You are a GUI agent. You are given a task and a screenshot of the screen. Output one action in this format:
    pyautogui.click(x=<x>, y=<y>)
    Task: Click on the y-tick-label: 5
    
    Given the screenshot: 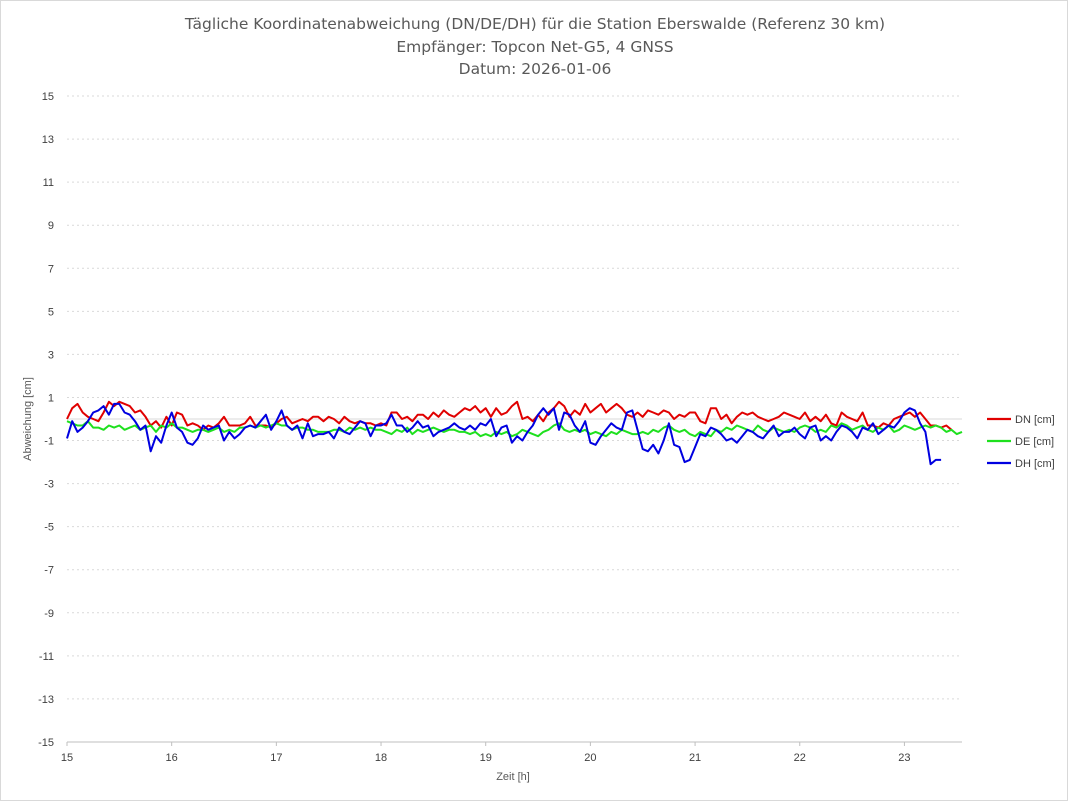 What is the action you would take?
    pyautogui.click(x=51, y=312)
    